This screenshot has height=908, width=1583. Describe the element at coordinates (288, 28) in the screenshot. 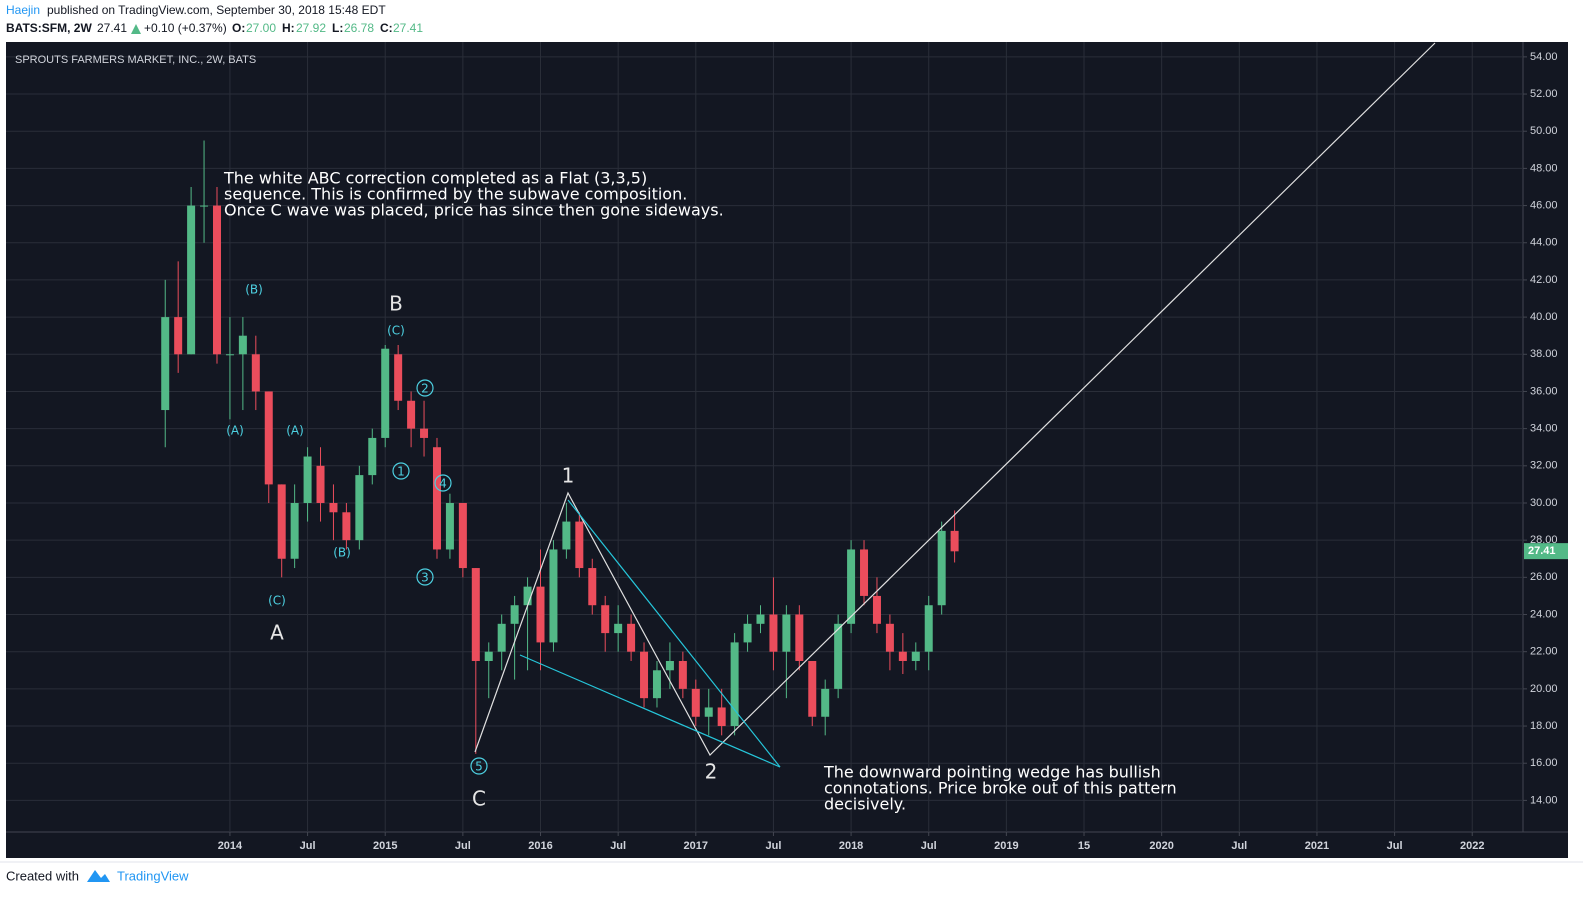

I see `high-label: H:` at that location.